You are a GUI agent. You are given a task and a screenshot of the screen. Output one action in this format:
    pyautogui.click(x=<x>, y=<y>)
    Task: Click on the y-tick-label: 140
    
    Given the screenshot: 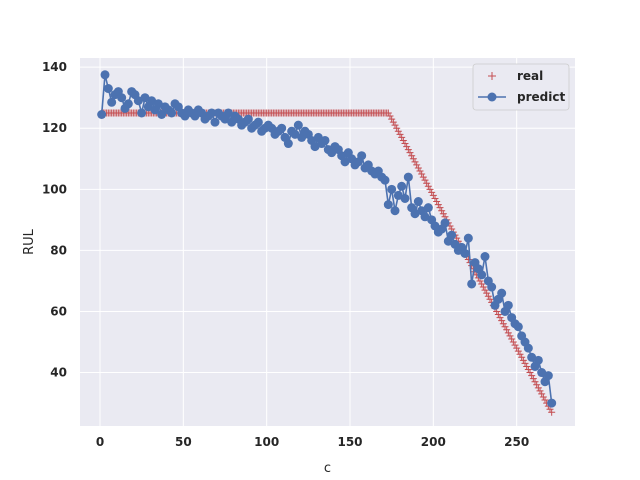 What is the action you would take?
    pyautogui.click(x=54, y=67)
    